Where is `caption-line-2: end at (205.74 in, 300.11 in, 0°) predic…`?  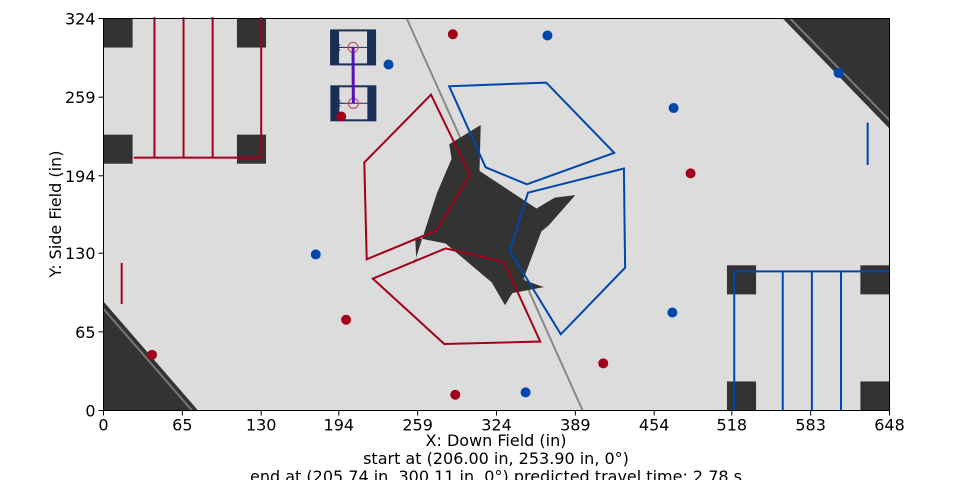
caption-line-2: end at (205.74 in, 300.11 in, 0°) predic… is located at coordinates (496, 473).